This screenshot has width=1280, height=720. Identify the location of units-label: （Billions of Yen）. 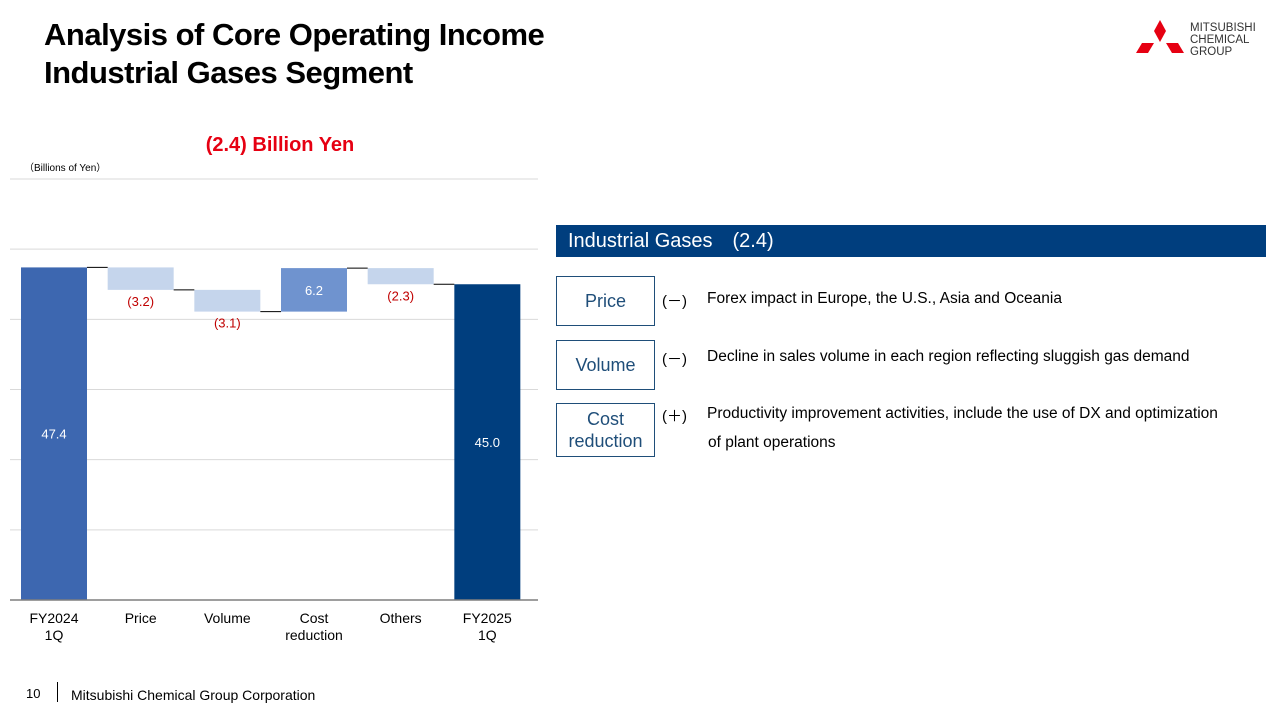
(65, 168).